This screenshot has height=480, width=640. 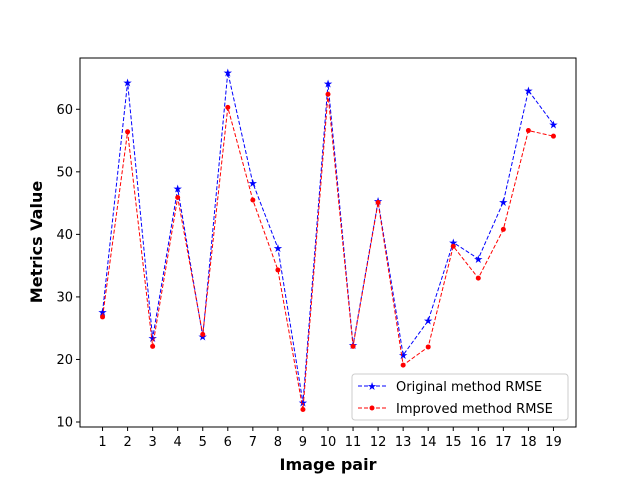 I want to click on legend-star-original: ★, so click(x=372, y=386).